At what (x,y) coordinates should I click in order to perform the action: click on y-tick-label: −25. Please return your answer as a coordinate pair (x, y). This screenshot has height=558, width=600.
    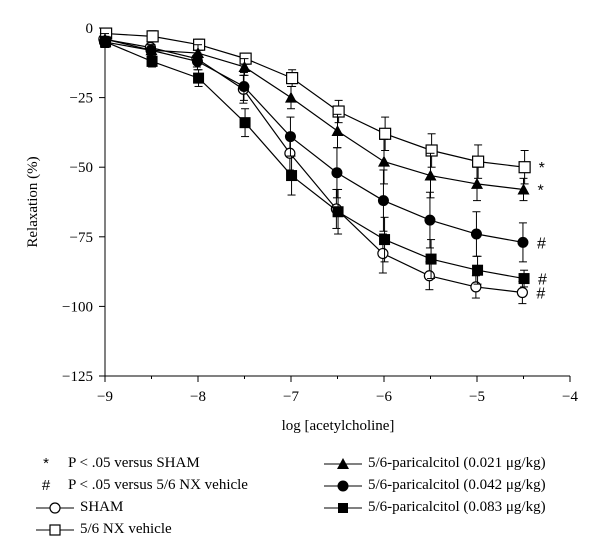
    Looking at the image, I should click on (81, 99).